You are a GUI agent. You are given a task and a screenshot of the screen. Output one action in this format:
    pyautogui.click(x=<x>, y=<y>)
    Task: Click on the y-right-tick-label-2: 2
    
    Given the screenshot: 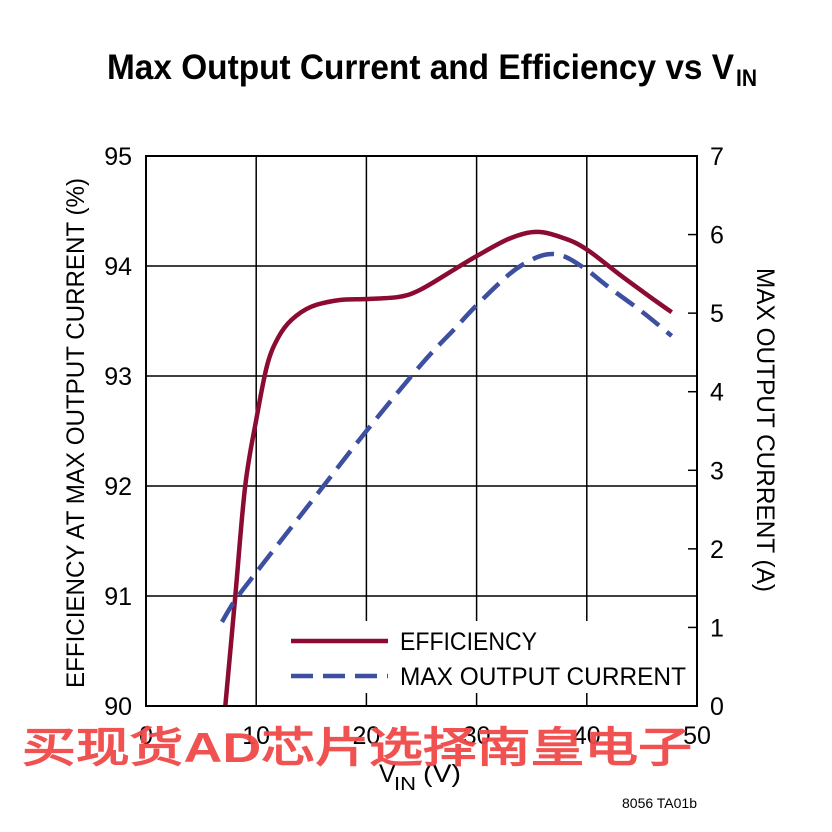 What is the action you would take?
    pyautogui.click(x=717, y=550)
    